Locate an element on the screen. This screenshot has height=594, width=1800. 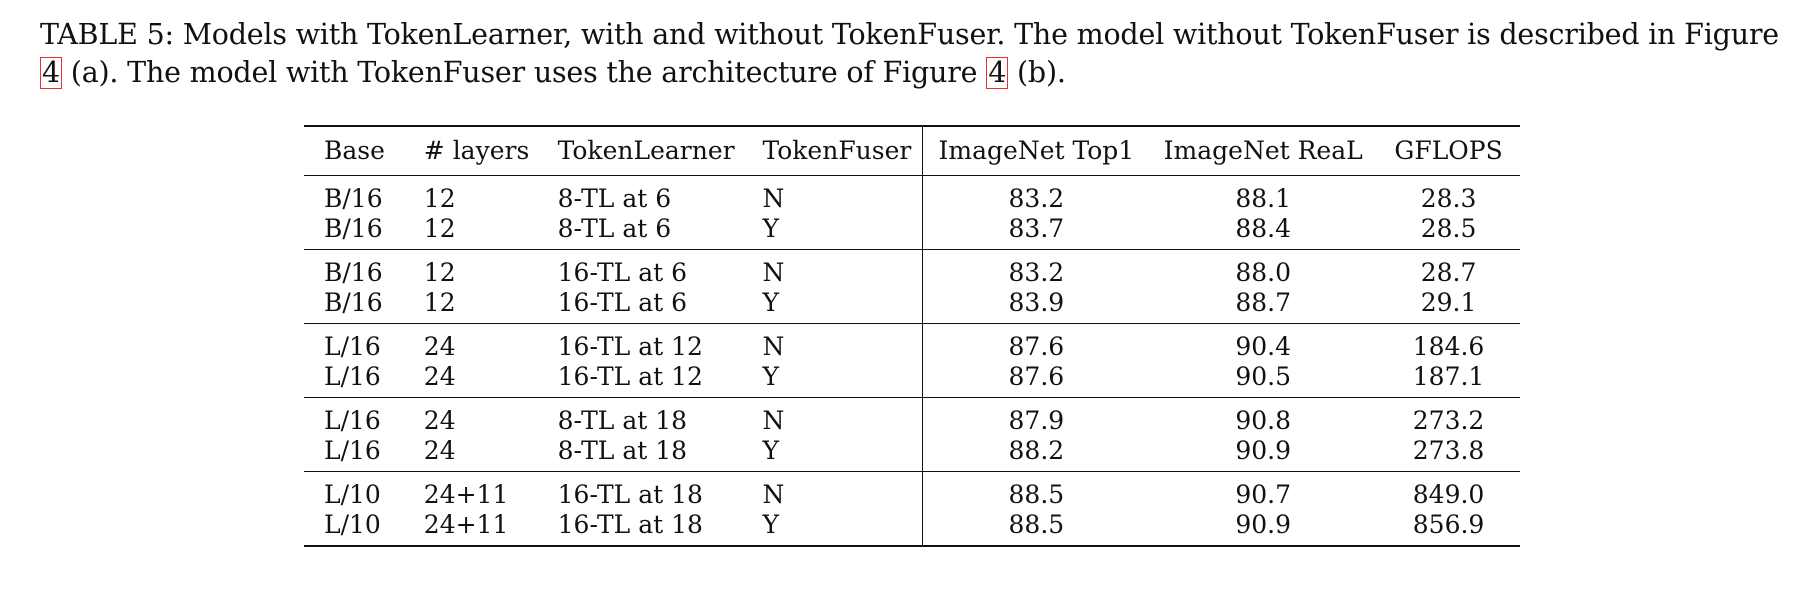
cell-imagenet-real: 88.1 is located at coordinates (1263, 198).